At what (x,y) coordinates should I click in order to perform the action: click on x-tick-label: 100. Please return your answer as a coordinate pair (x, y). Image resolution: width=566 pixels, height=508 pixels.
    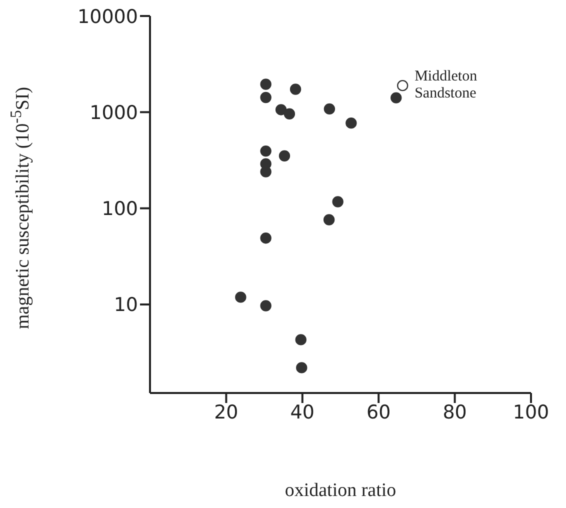
    Looking at the image, I should click on (531, 412).